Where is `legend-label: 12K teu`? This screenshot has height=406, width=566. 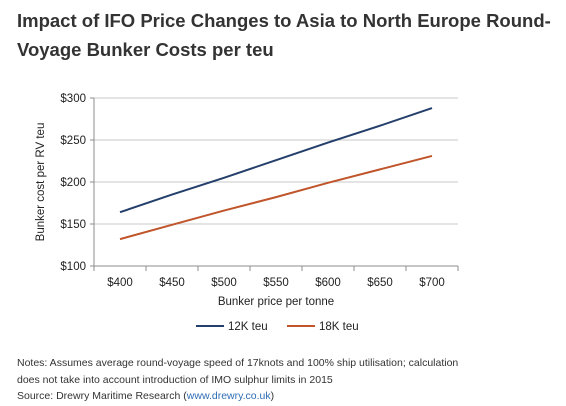 legend-label: 12K teu is located at coordinates (248, 327).